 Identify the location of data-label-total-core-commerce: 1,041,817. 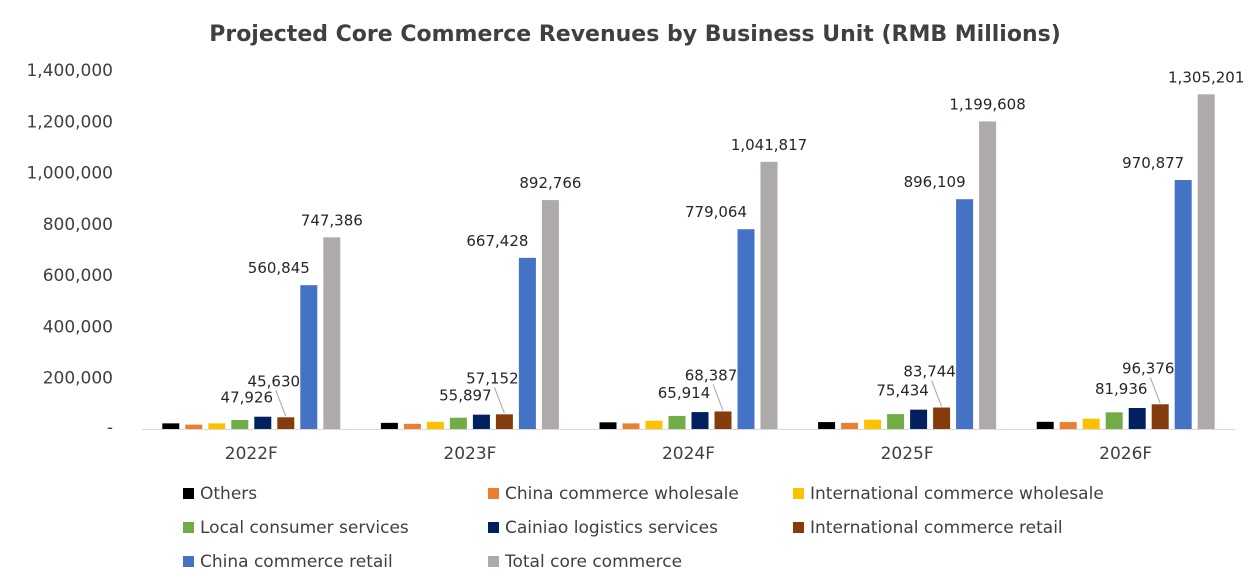
(769, 145).